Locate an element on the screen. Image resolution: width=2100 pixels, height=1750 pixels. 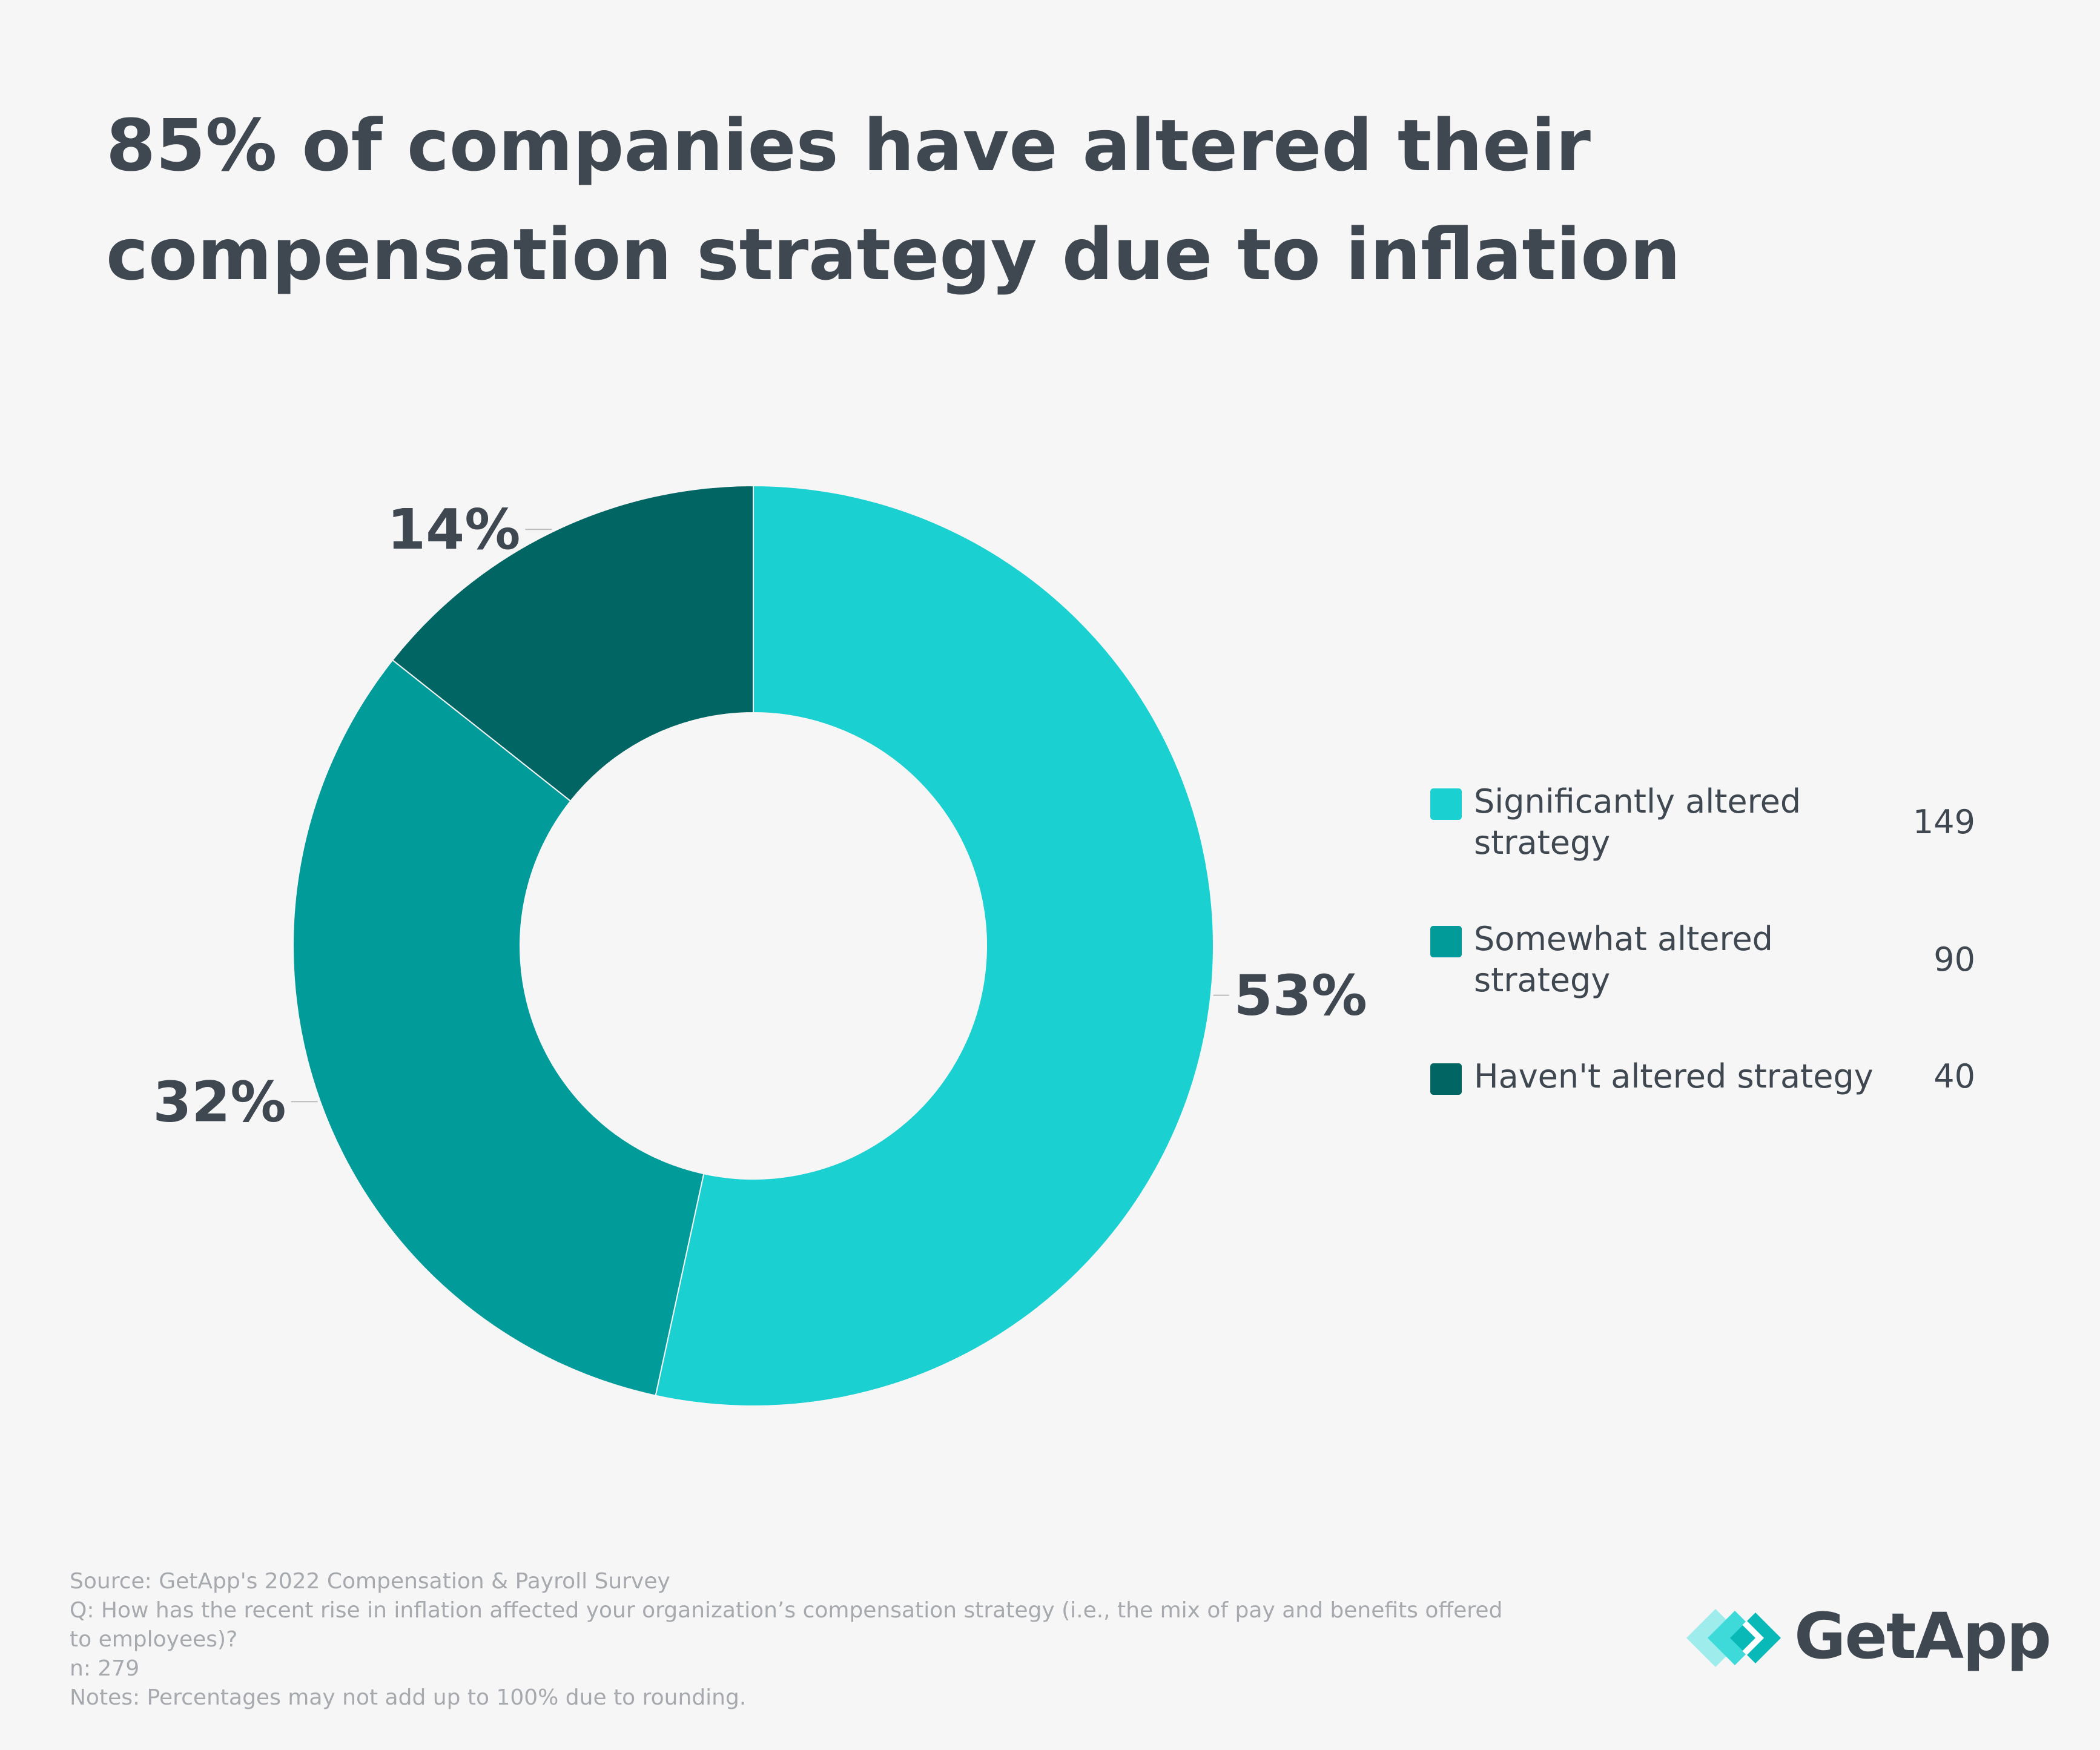
percent-label: 32% is located at coordinates (219, 1101).